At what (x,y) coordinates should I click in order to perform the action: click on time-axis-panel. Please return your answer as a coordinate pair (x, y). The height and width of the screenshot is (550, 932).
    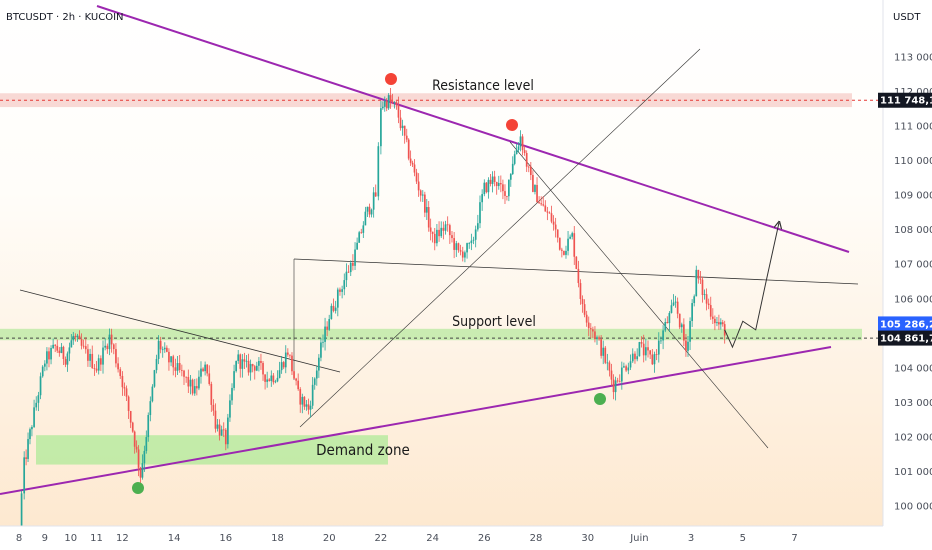
    Looking at the image, I should click on (466, 538).